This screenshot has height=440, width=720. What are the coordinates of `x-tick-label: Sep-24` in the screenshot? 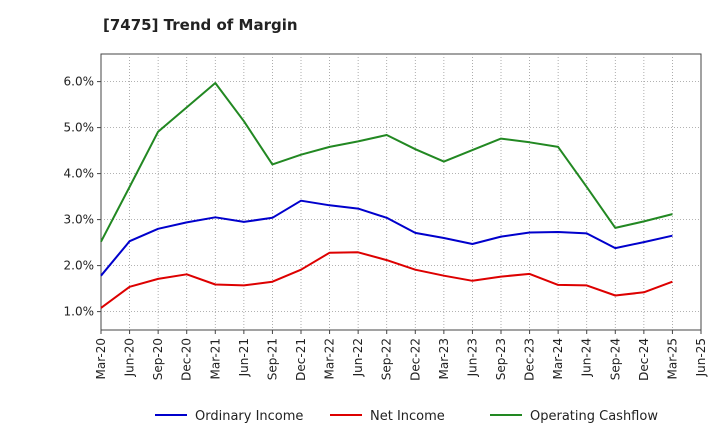 It's located at (615, 359).